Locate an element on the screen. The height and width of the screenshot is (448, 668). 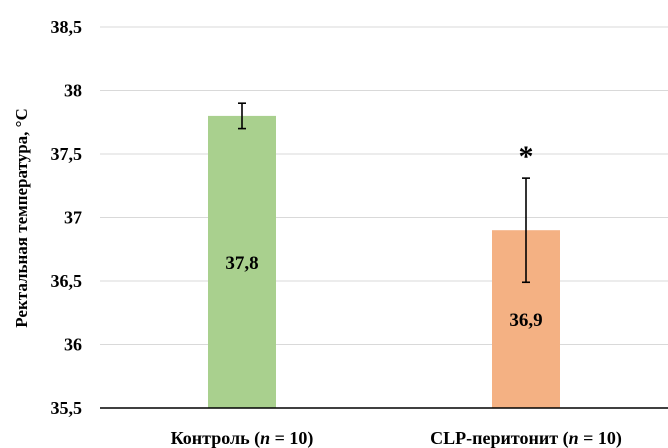
y-tick-label: 36,5 is located at coordinates (67, 281).